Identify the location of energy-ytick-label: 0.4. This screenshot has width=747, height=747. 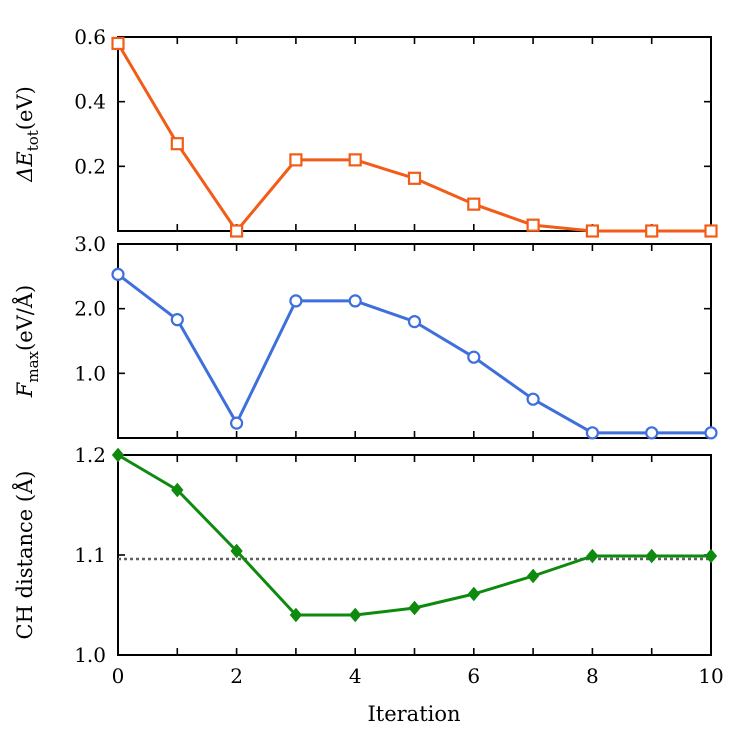
(90, 102).